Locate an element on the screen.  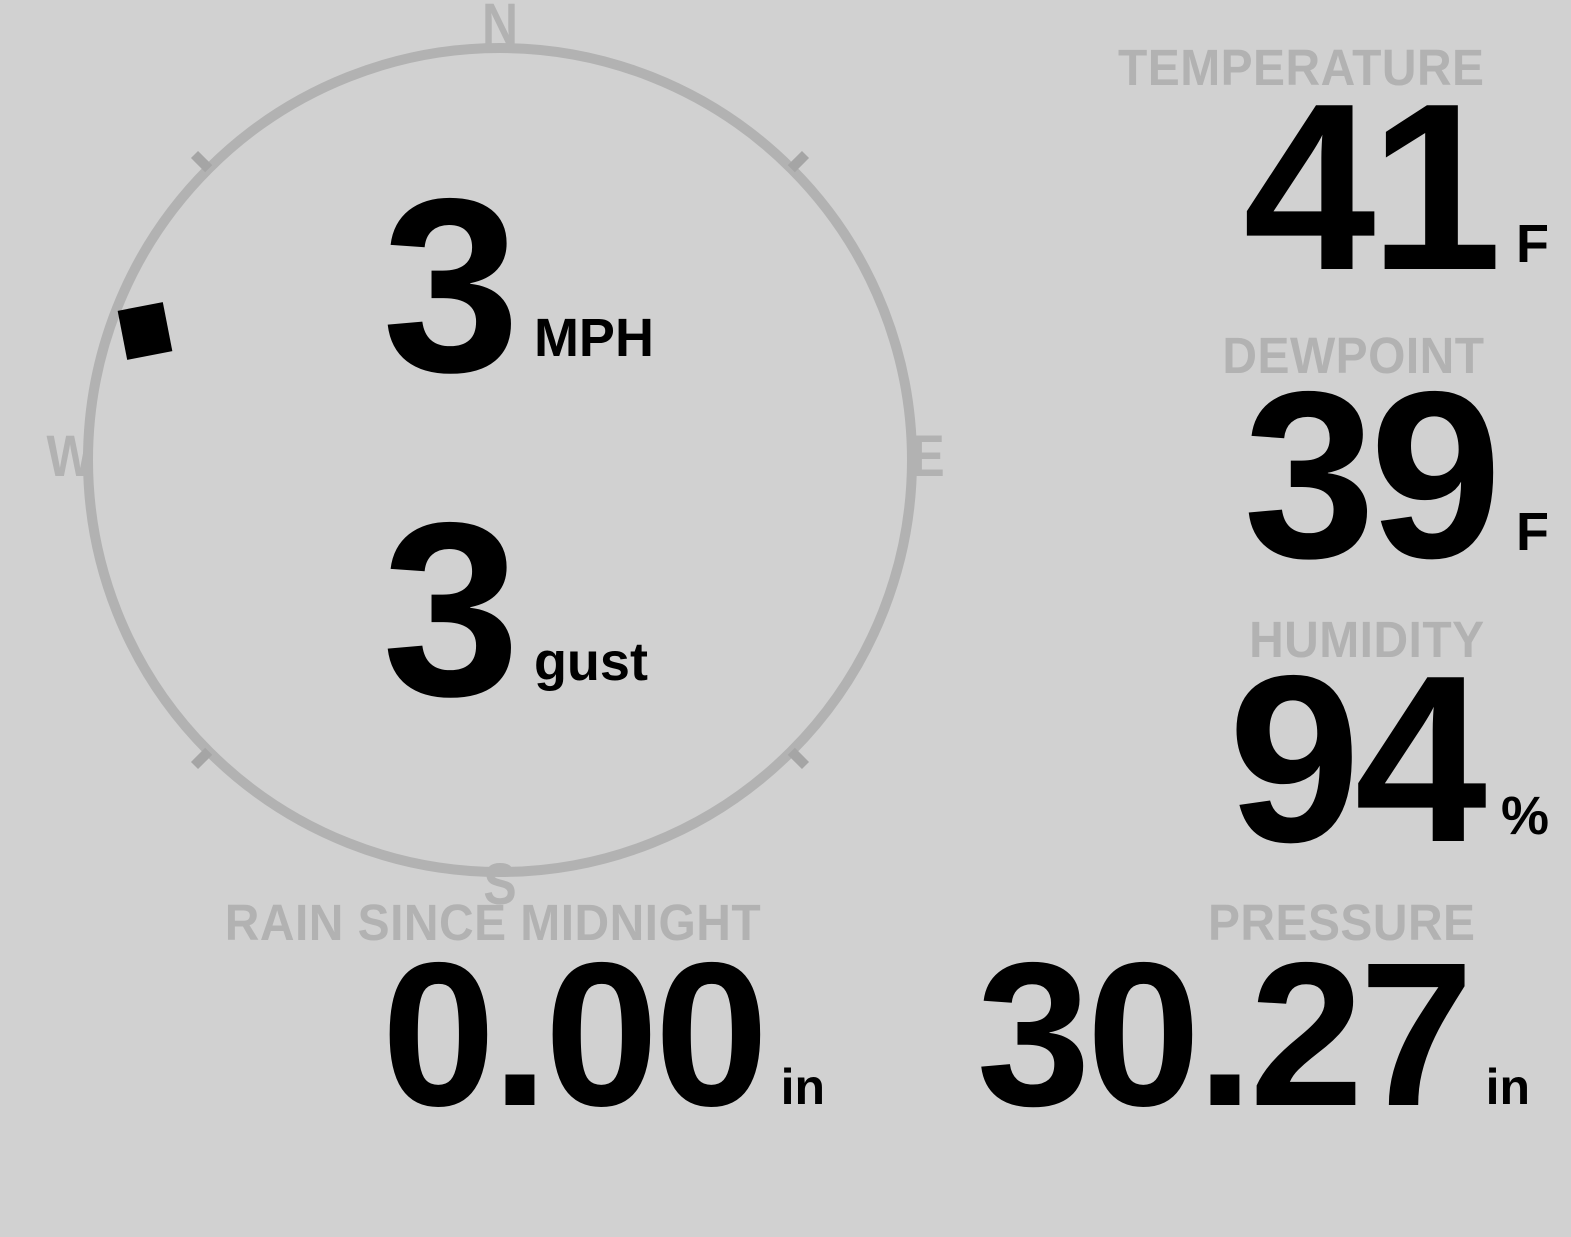
metric-pressure-label: PRESSURE is located at coordinates (1341, 922).